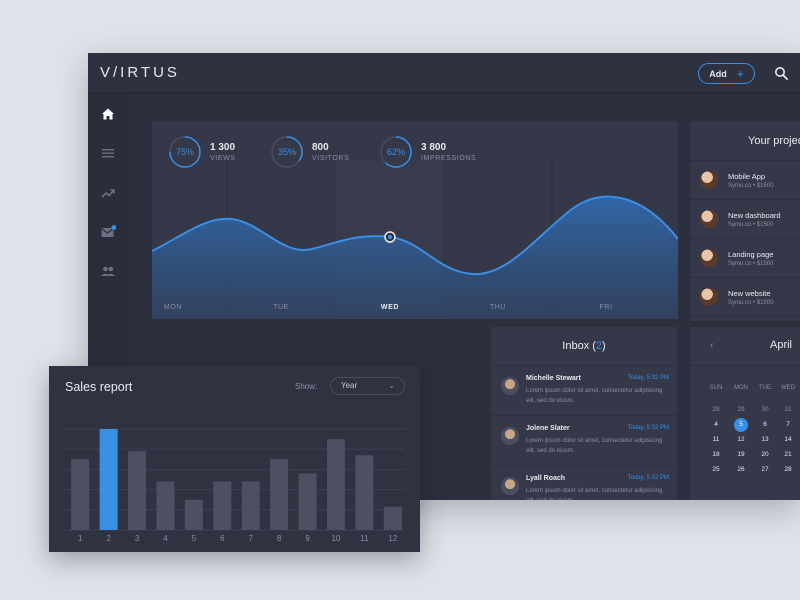 The height and width of the screenshot is (600, 800). What do you see at coordinates (279, 538) in the screenshot?
I see `x-tick-label: 8` at bounding box center [279, 538].